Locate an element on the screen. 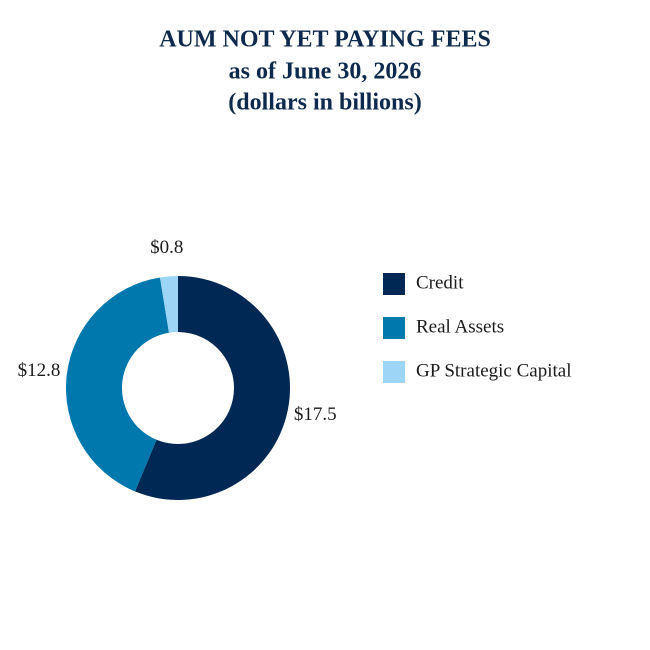  value-label: $17.5 is located at coordinates (315, 414).